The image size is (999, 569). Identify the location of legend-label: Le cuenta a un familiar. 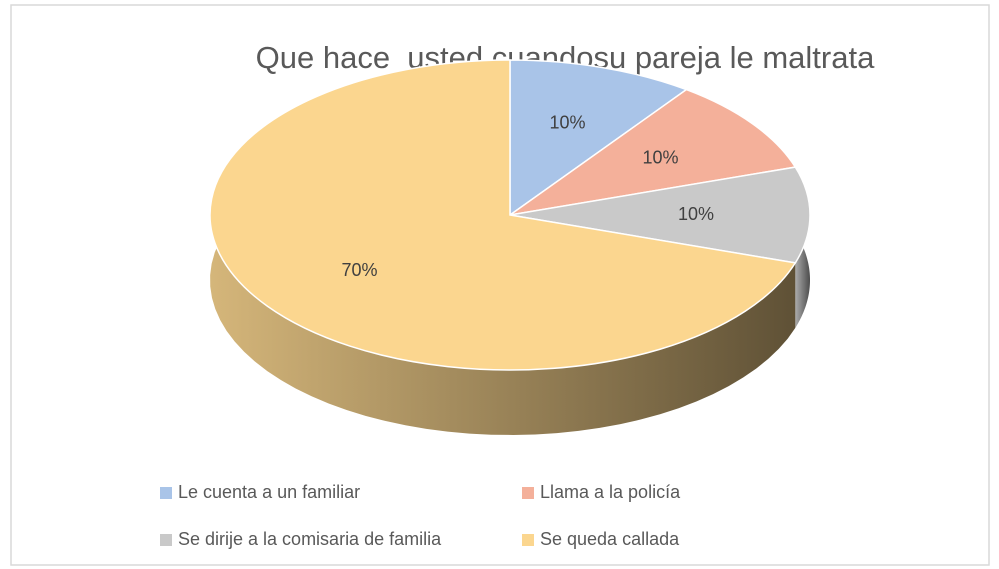
(269, 492).